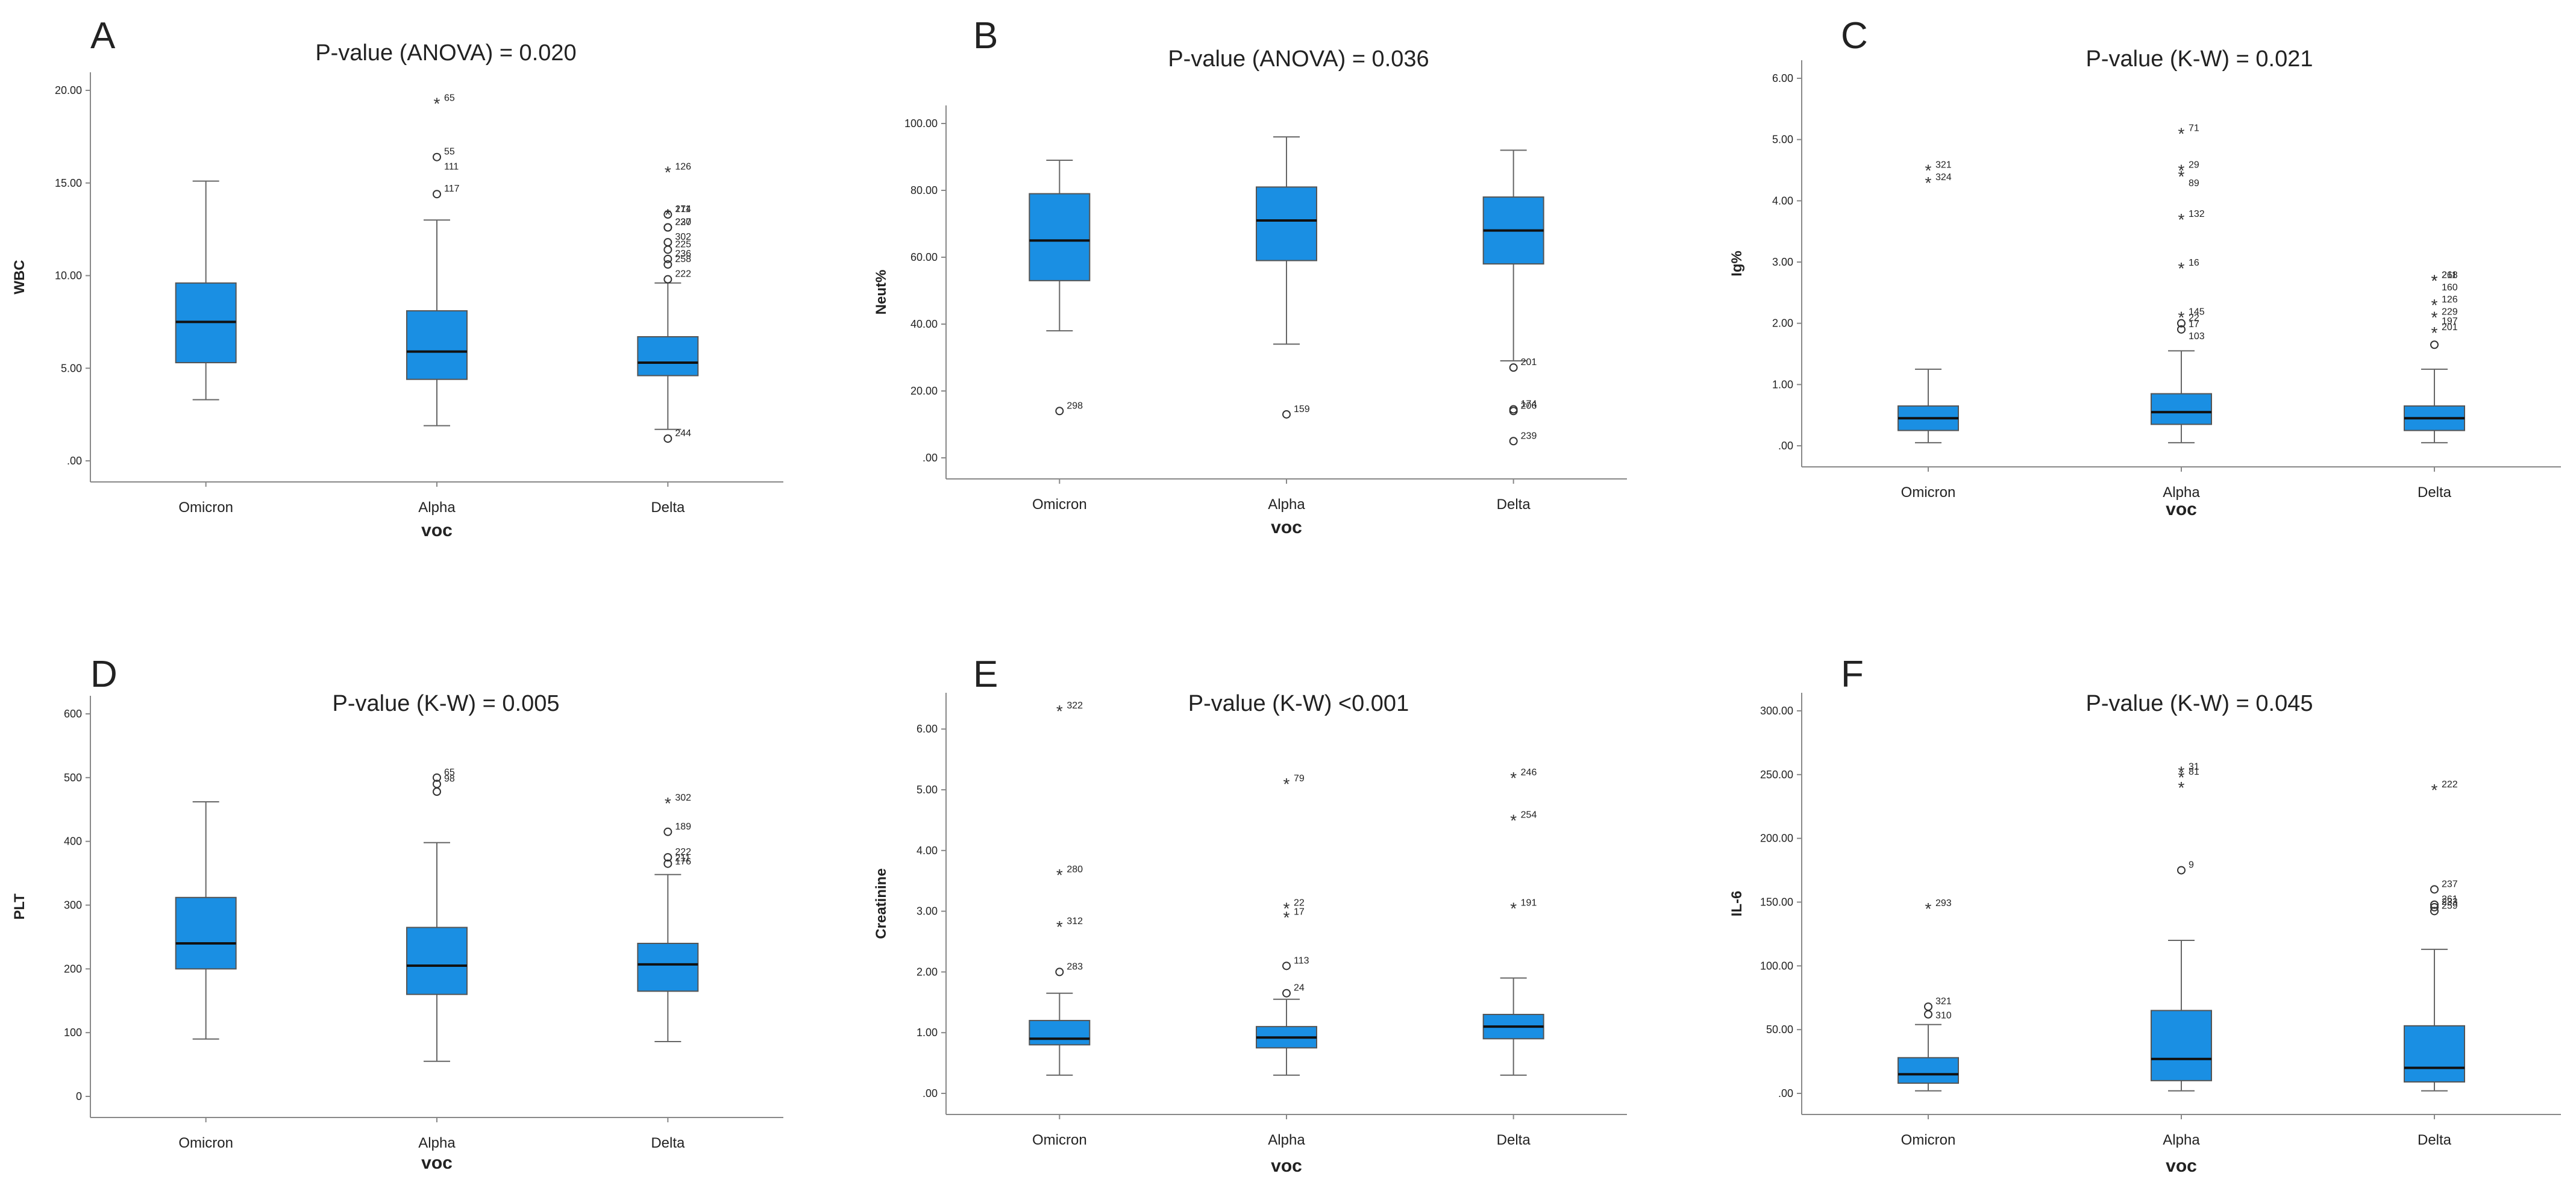  What do you see at coordinates (1514, 504) in the screenshot?
I see `x-tick-label: Delta` at bounding box center [1514, 504].